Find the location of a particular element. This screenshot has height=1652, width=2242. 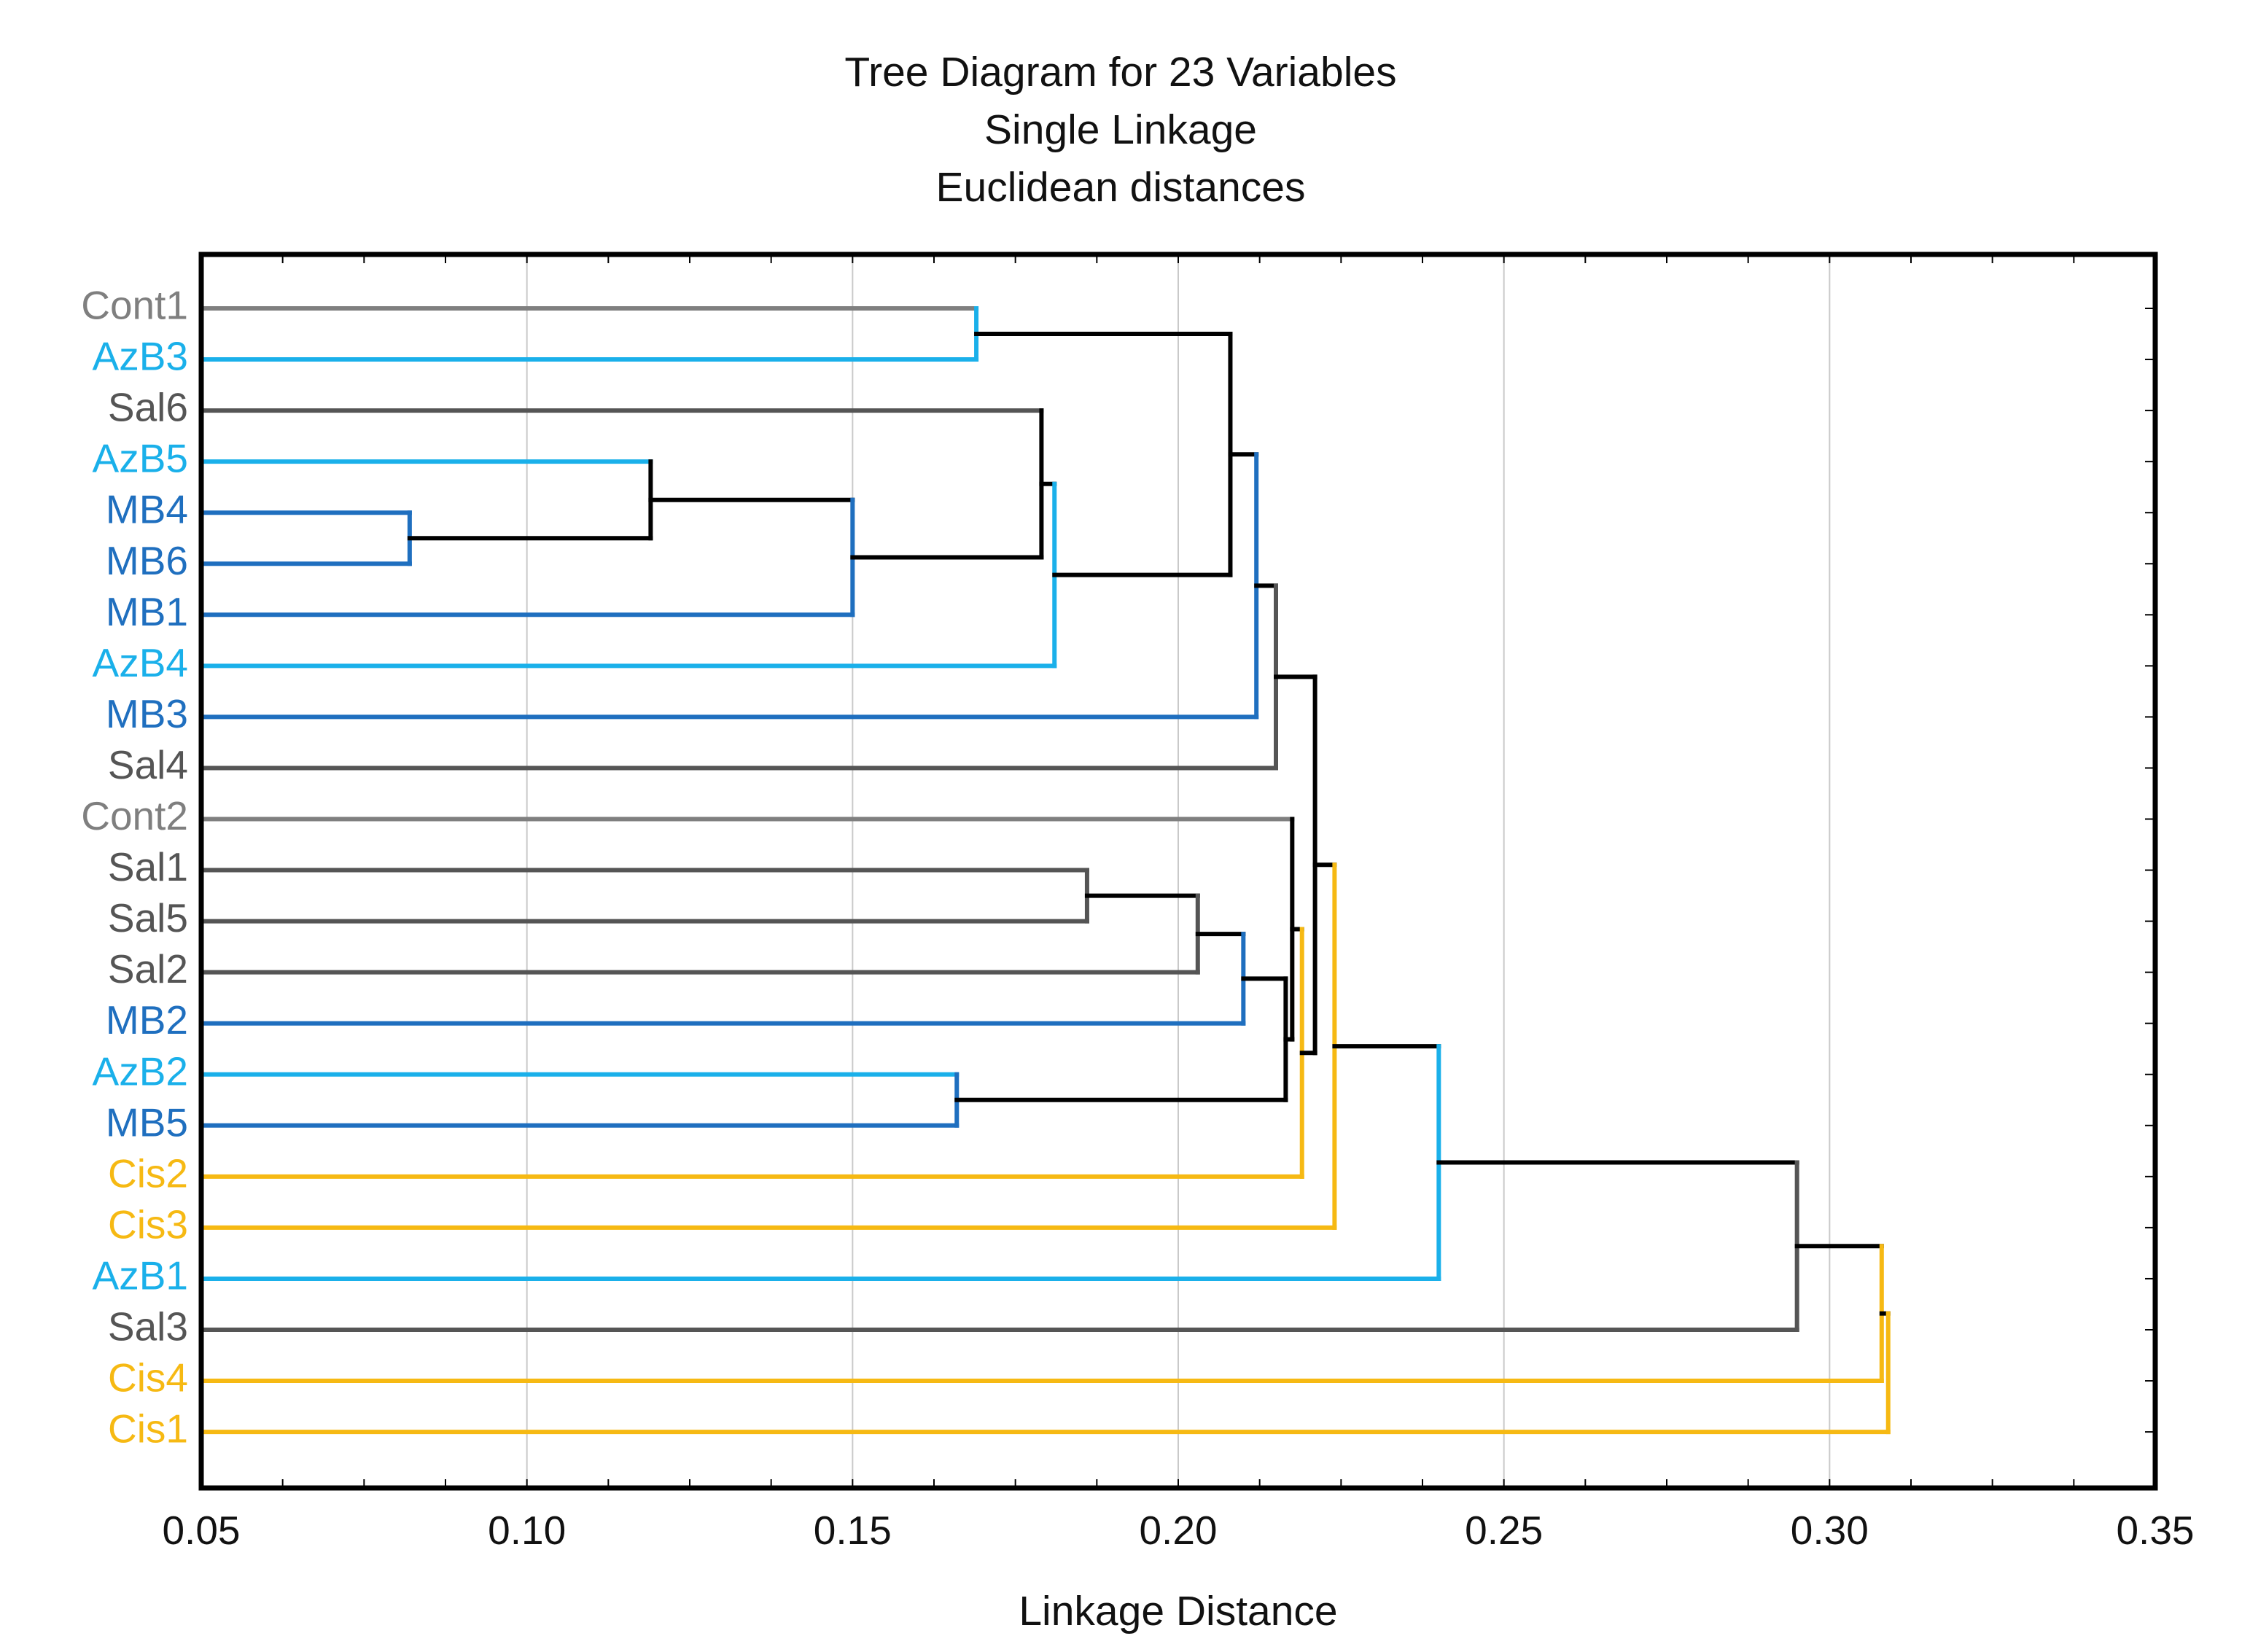

x-tick-label-0.35: 0.35 is located at coordinates (2155, 1530).